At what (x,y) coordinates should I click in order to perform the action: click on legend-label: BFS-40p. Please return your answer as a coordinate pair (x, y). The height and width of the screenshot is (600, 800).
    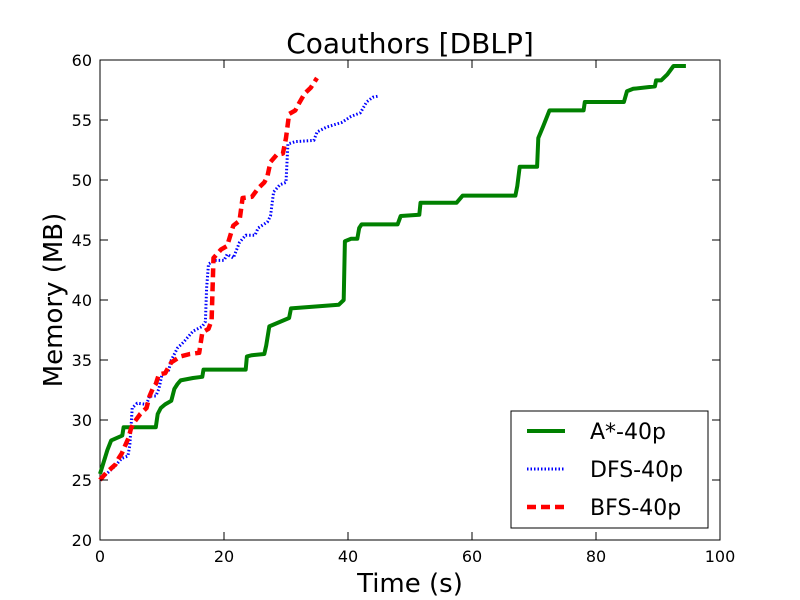
    Looking at the image, I should click on (635, 508).